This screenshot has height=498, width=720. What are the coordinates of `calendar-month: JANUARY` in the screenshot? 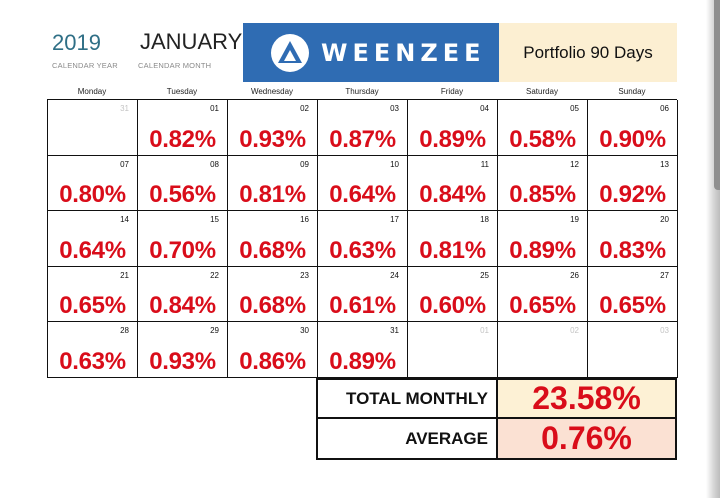 It's located at (191, 41).